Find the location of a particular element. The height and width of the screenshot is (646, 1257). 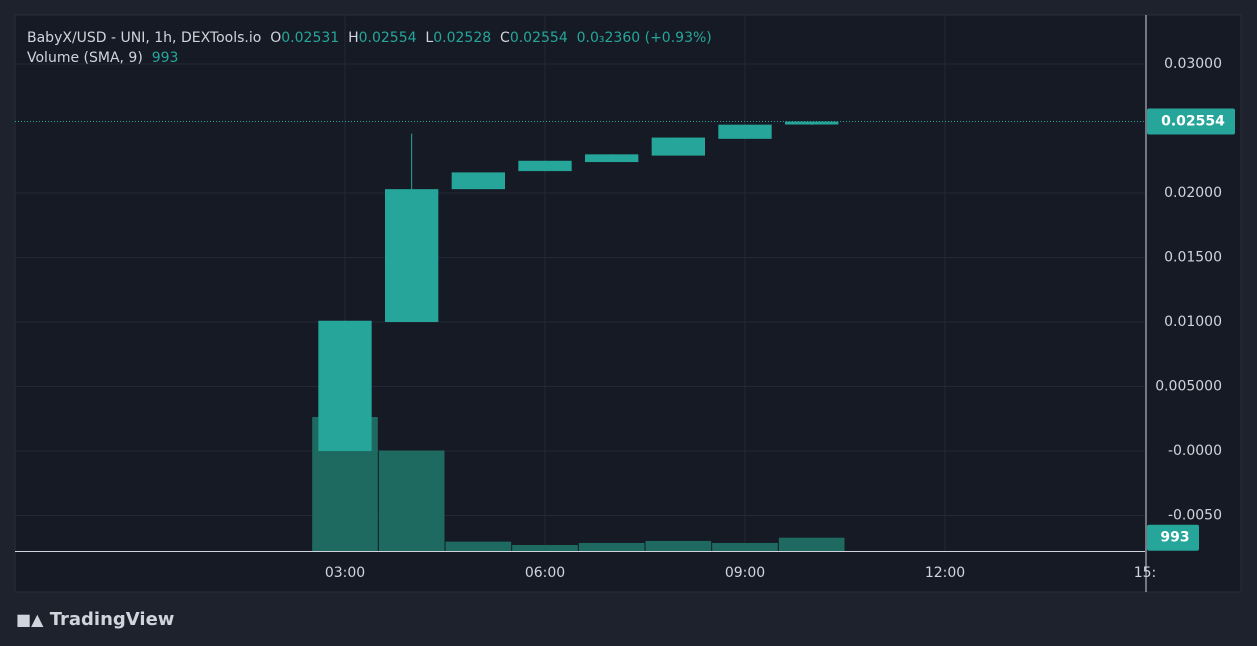

last-price-box is located at coordinates (1191, 121).